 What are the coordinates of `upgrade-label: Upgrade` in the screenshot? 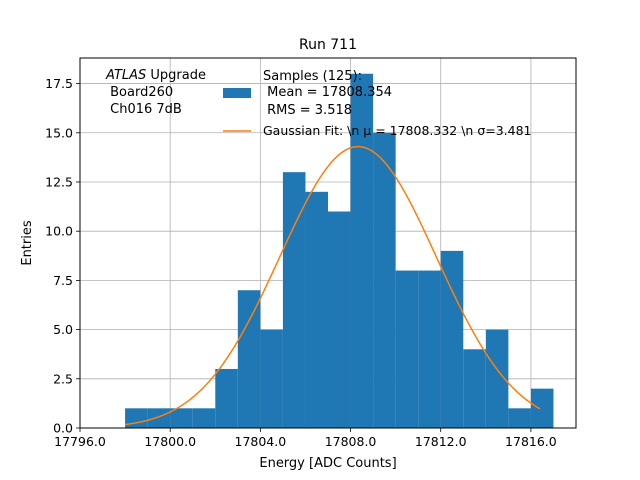 It's located at (176, 75).